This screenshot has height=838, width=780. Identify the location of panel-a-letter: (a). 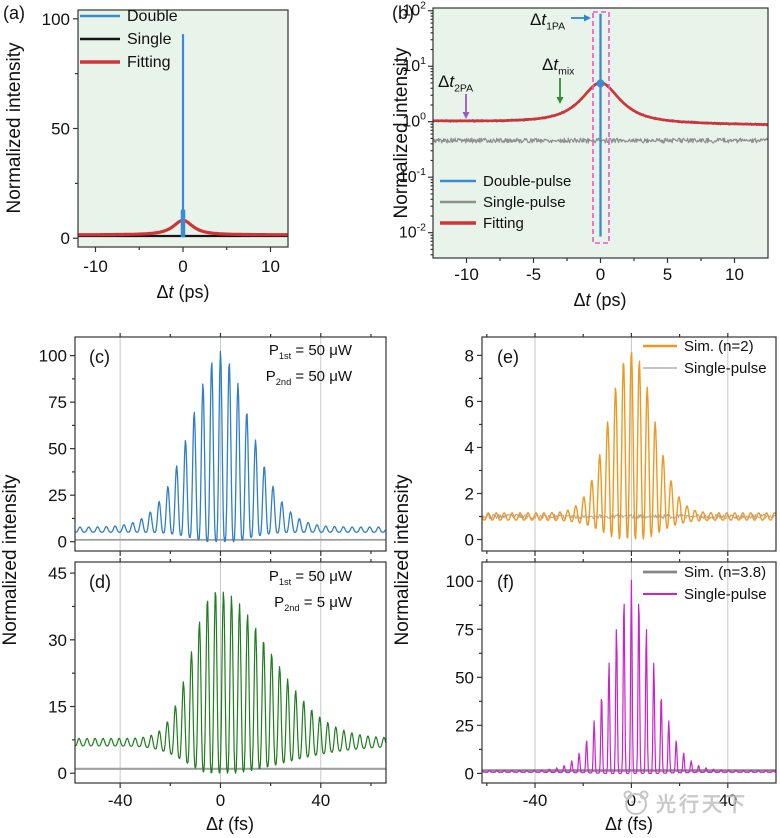
(14, 13).